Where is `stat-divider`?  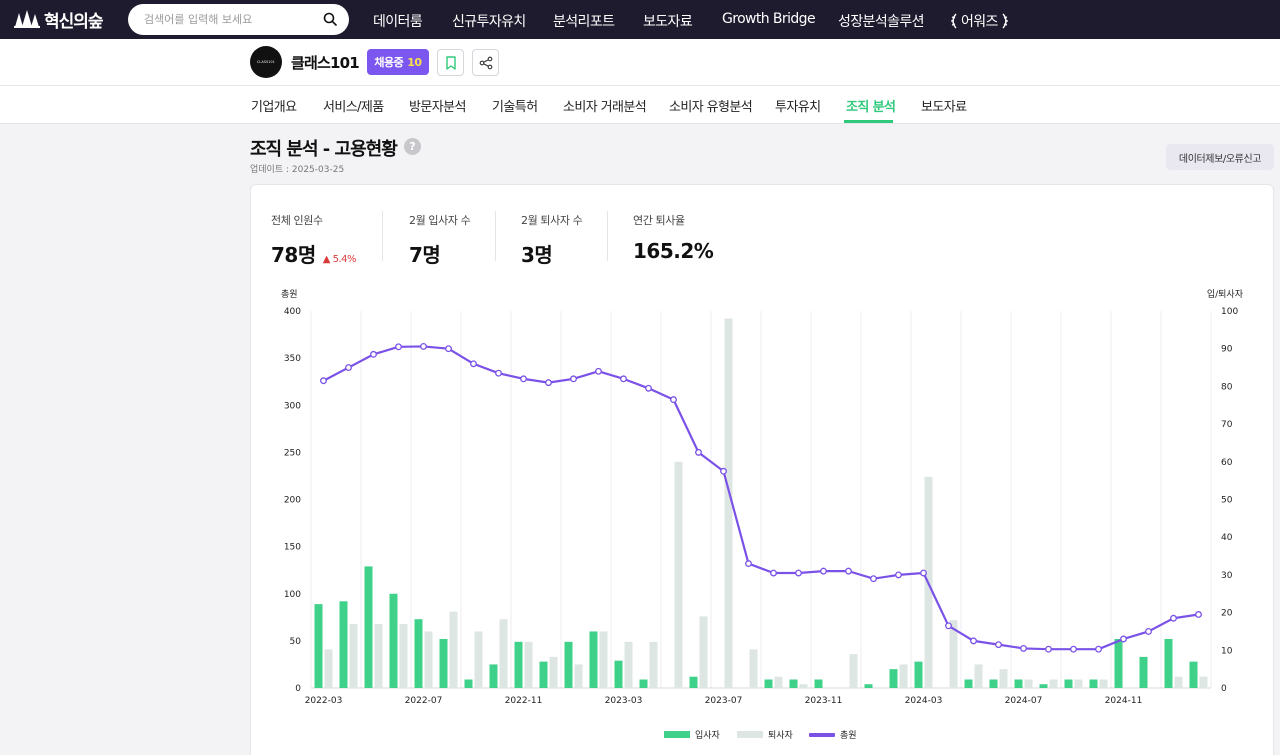 stat-divider is located at coordinates (495, 236).